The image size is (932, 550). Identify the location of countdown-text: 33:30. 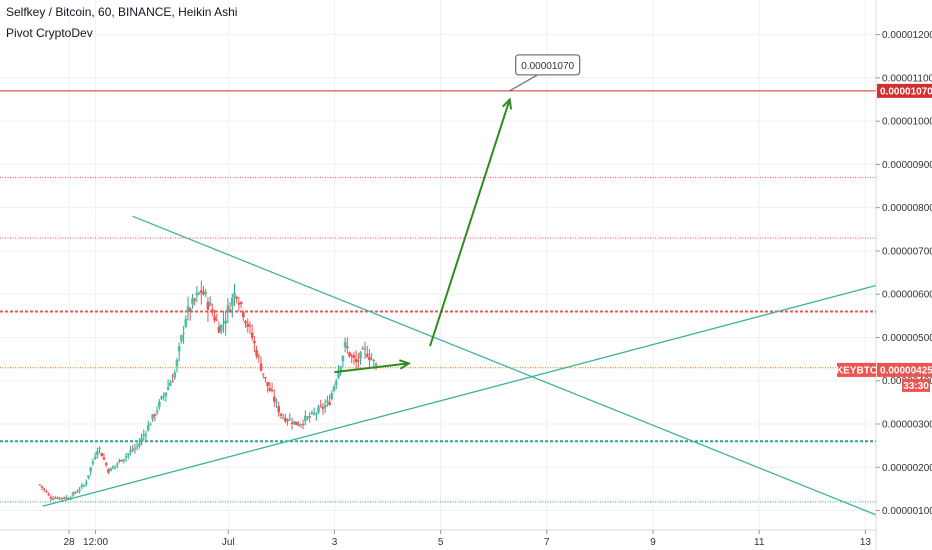
(916, 386).